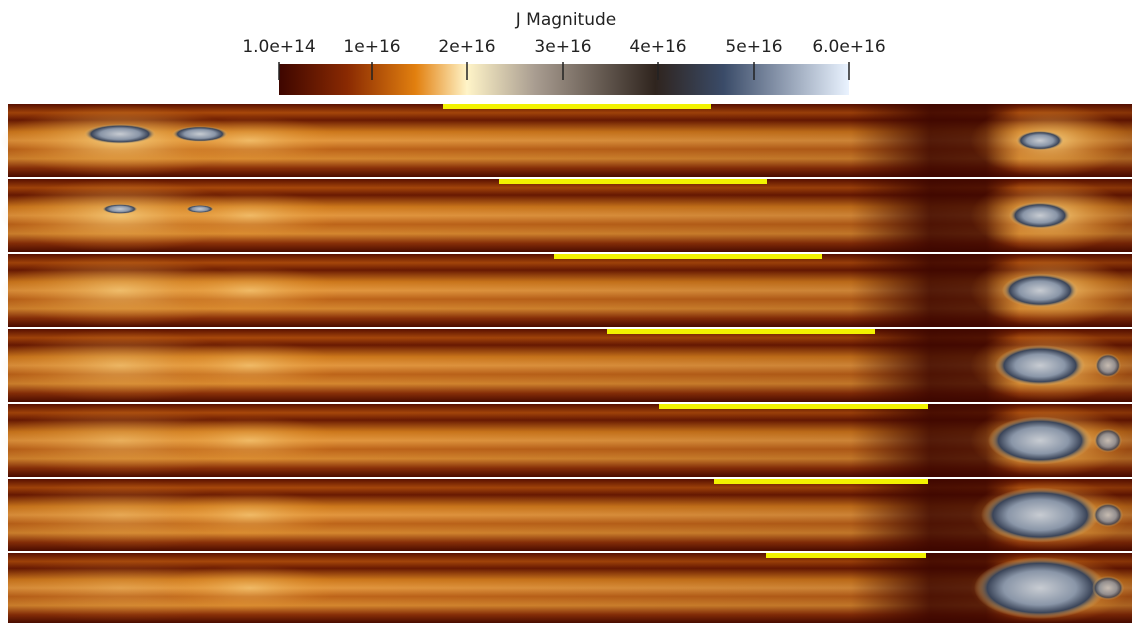 The height and width of the screenshot is (623, 1132). What do you see at coordinates (848, 47) in the screenshot?
I see `colorbar-tick-label: 6.0e+16` at bounding box center [848, 47].